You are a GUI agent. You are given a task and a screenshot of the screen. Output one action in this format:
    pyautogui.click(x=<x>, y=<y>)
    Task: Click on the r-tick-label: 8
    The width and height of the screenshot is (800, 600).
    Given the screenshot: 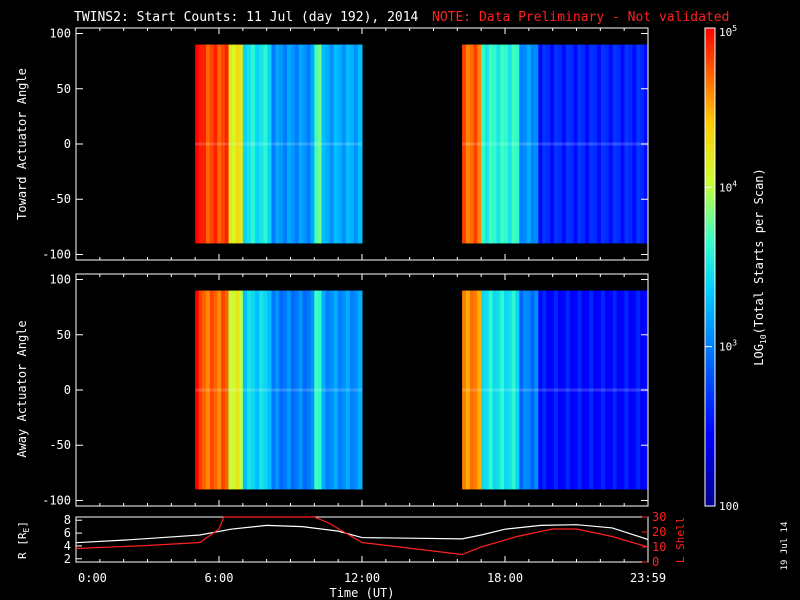 What is the action you would take?
    pyautogui.click(x=67, y=520)
    